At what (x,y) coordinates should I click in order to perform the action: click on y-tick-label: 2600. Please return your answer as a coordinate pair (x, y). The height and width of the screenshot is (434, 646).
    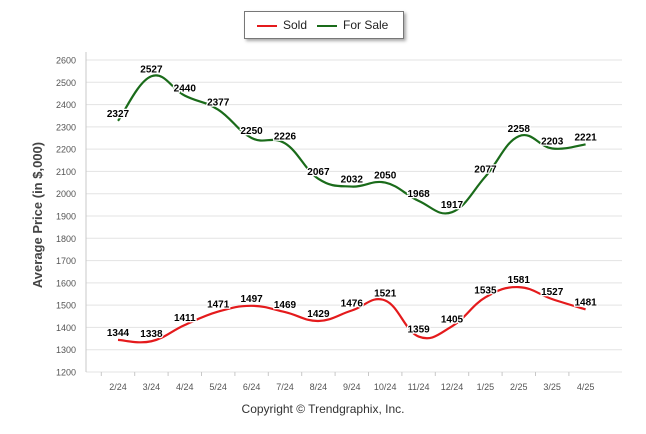
    Looking at the image, I should click on (66, 61).